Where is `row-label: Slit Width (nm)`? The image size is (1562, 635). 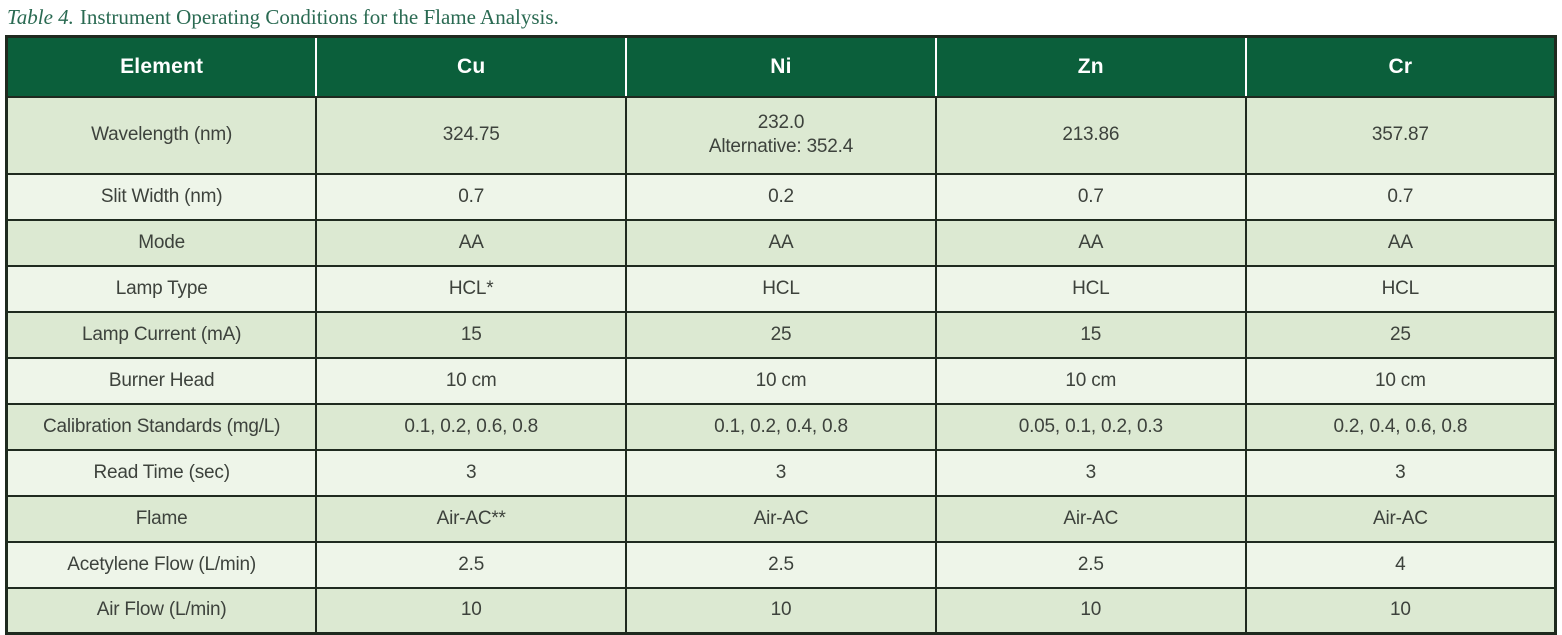 row-label: Slit Width (nm) is located at coordinates (161, 196).